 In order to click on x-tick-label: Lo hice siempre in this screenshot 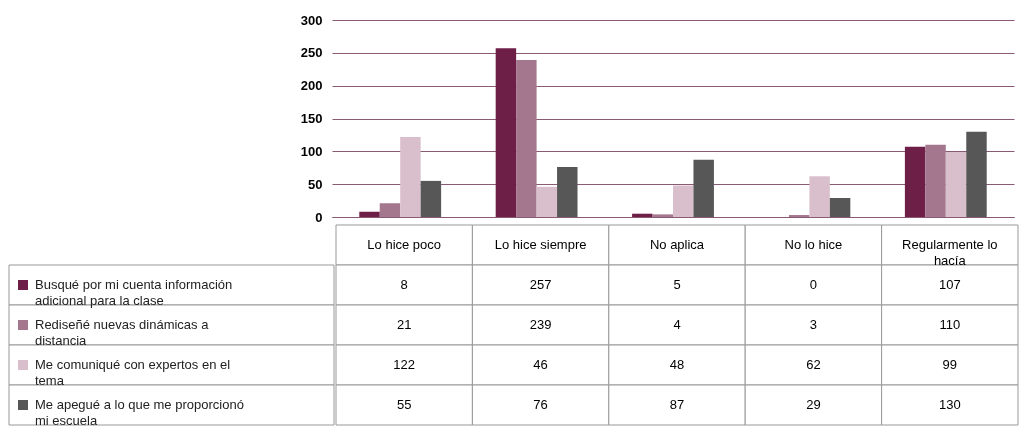, I will do `click(540, 244)`.